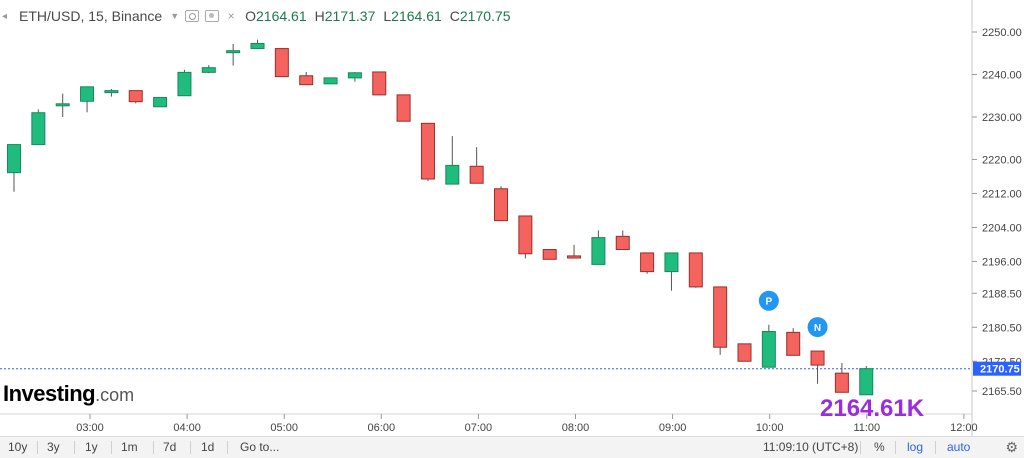  I want to click on y-tick-label: 2212.00, so click(1002, 194).